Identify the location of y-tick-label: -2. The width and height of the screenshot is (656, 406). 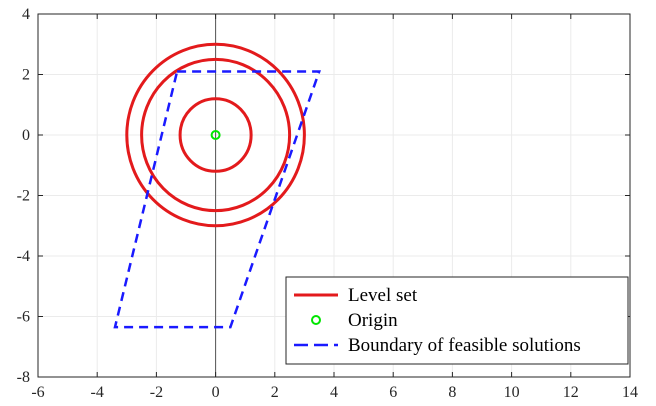
(23, 196).